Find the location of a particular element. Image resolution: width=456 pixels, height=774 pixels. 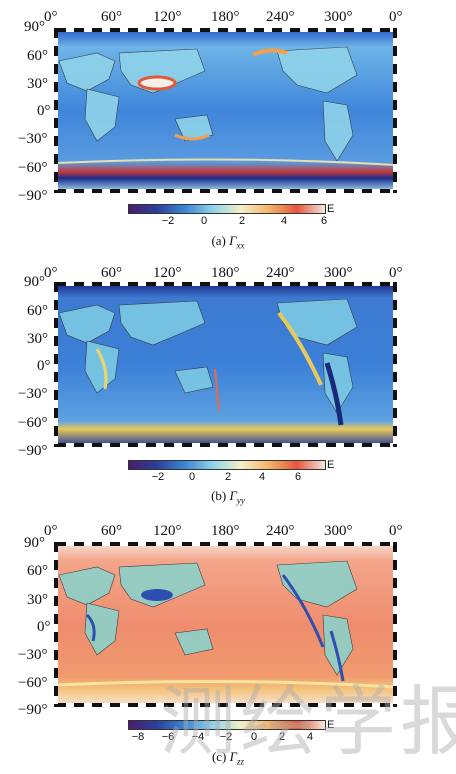

colorbar-ticks: −8 −6 −4 −2 0 2 4 is located at coordinates (228, 738).